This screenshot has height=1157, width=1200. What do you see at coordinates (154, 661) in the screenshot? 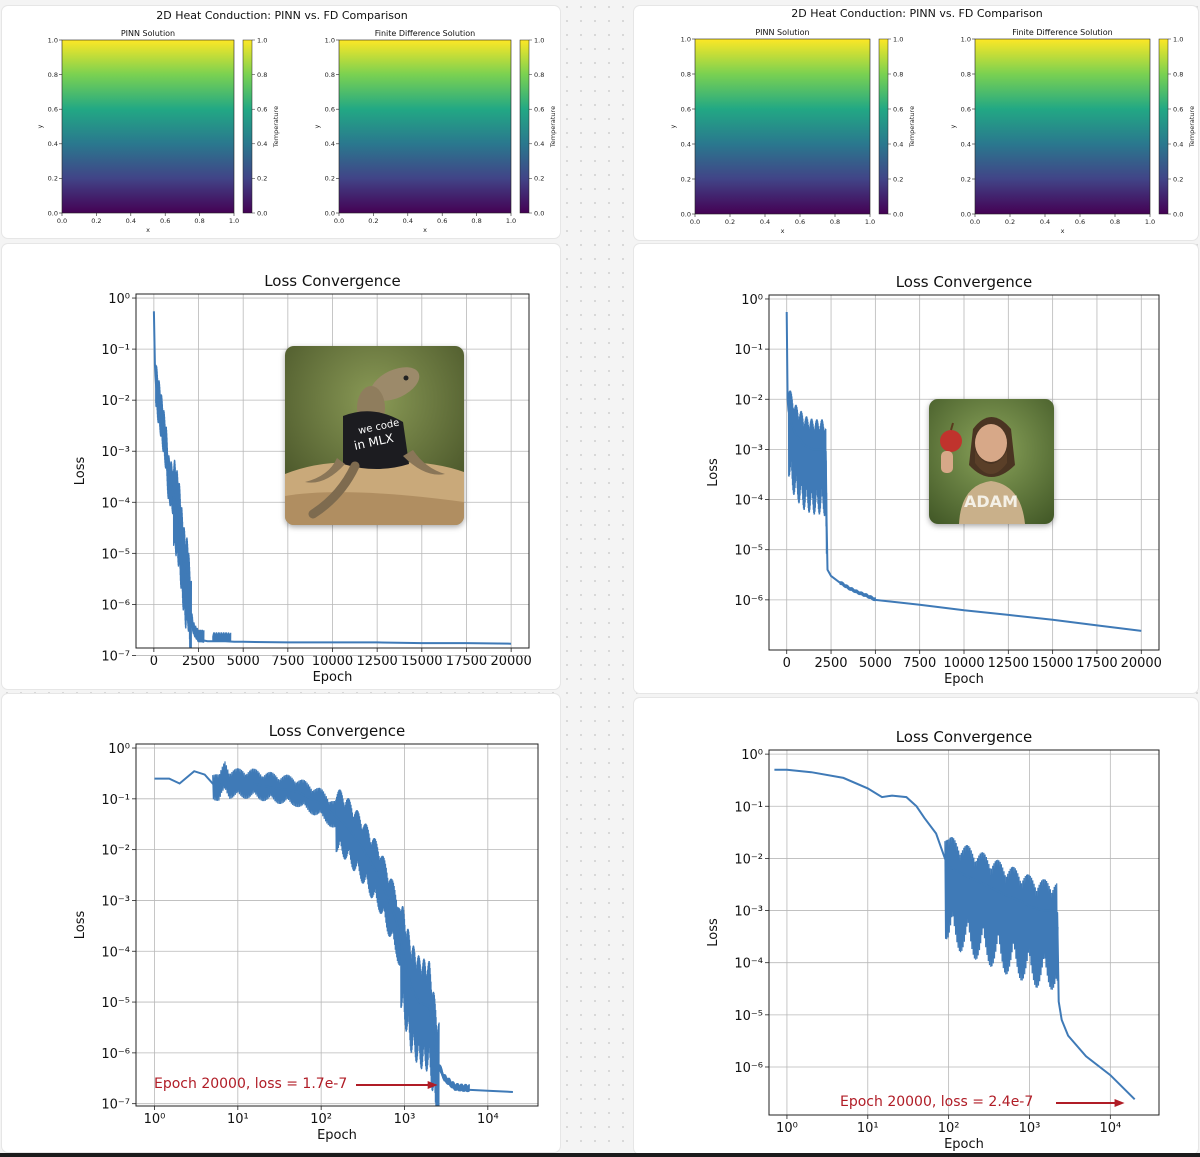
I see `x-tick-label: 0` at bounding box center [154, 661].